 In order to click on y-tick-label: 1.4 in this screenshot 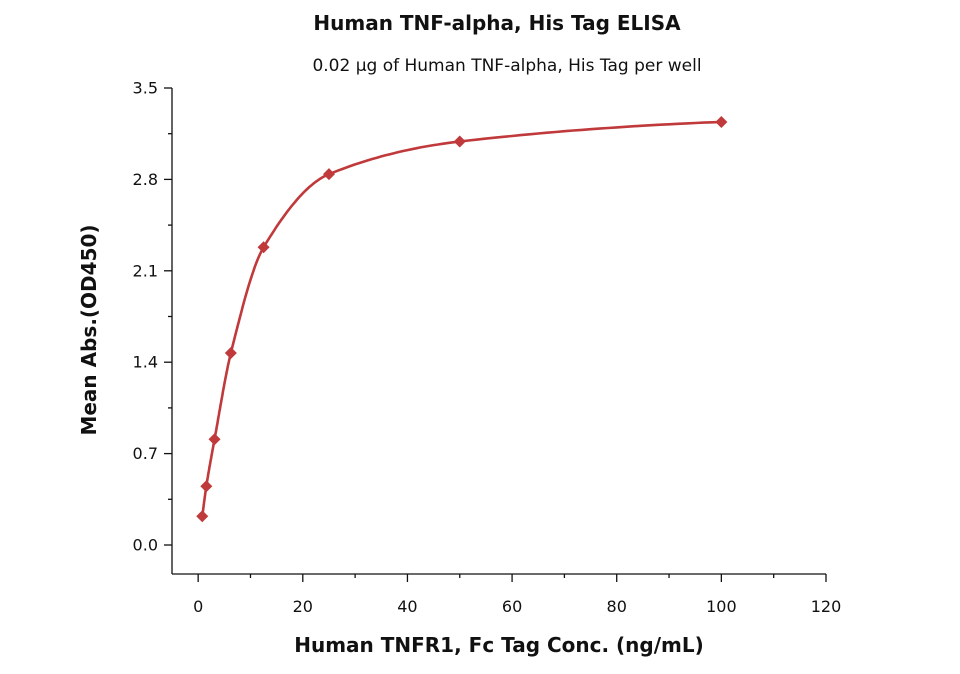, I will do `click(145, 362)`.